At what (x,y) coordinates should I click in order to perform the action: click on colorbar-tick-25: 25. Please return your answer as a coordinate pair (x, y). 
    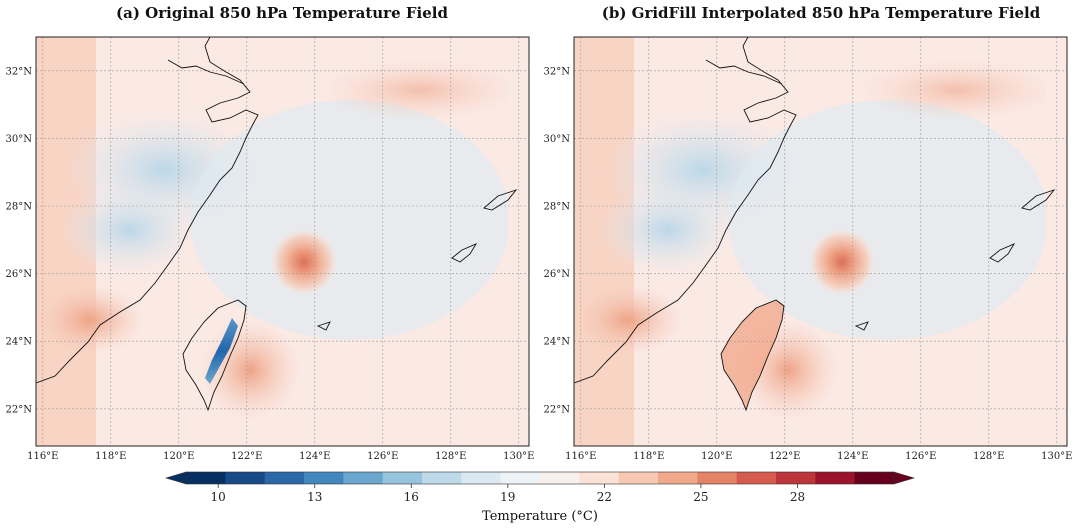
    Looking at the image, I should click on (700, 497).